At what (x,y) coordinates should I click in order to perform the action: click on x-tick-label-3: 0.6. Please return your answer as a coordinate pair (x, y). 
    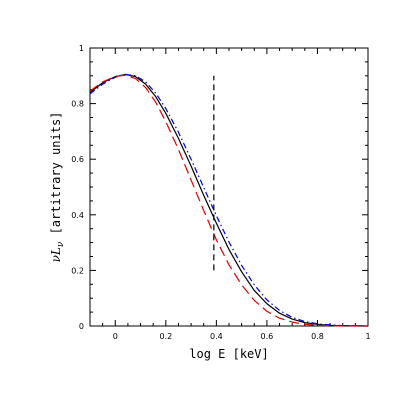
    Looking at the image, I should click on (267, 336).